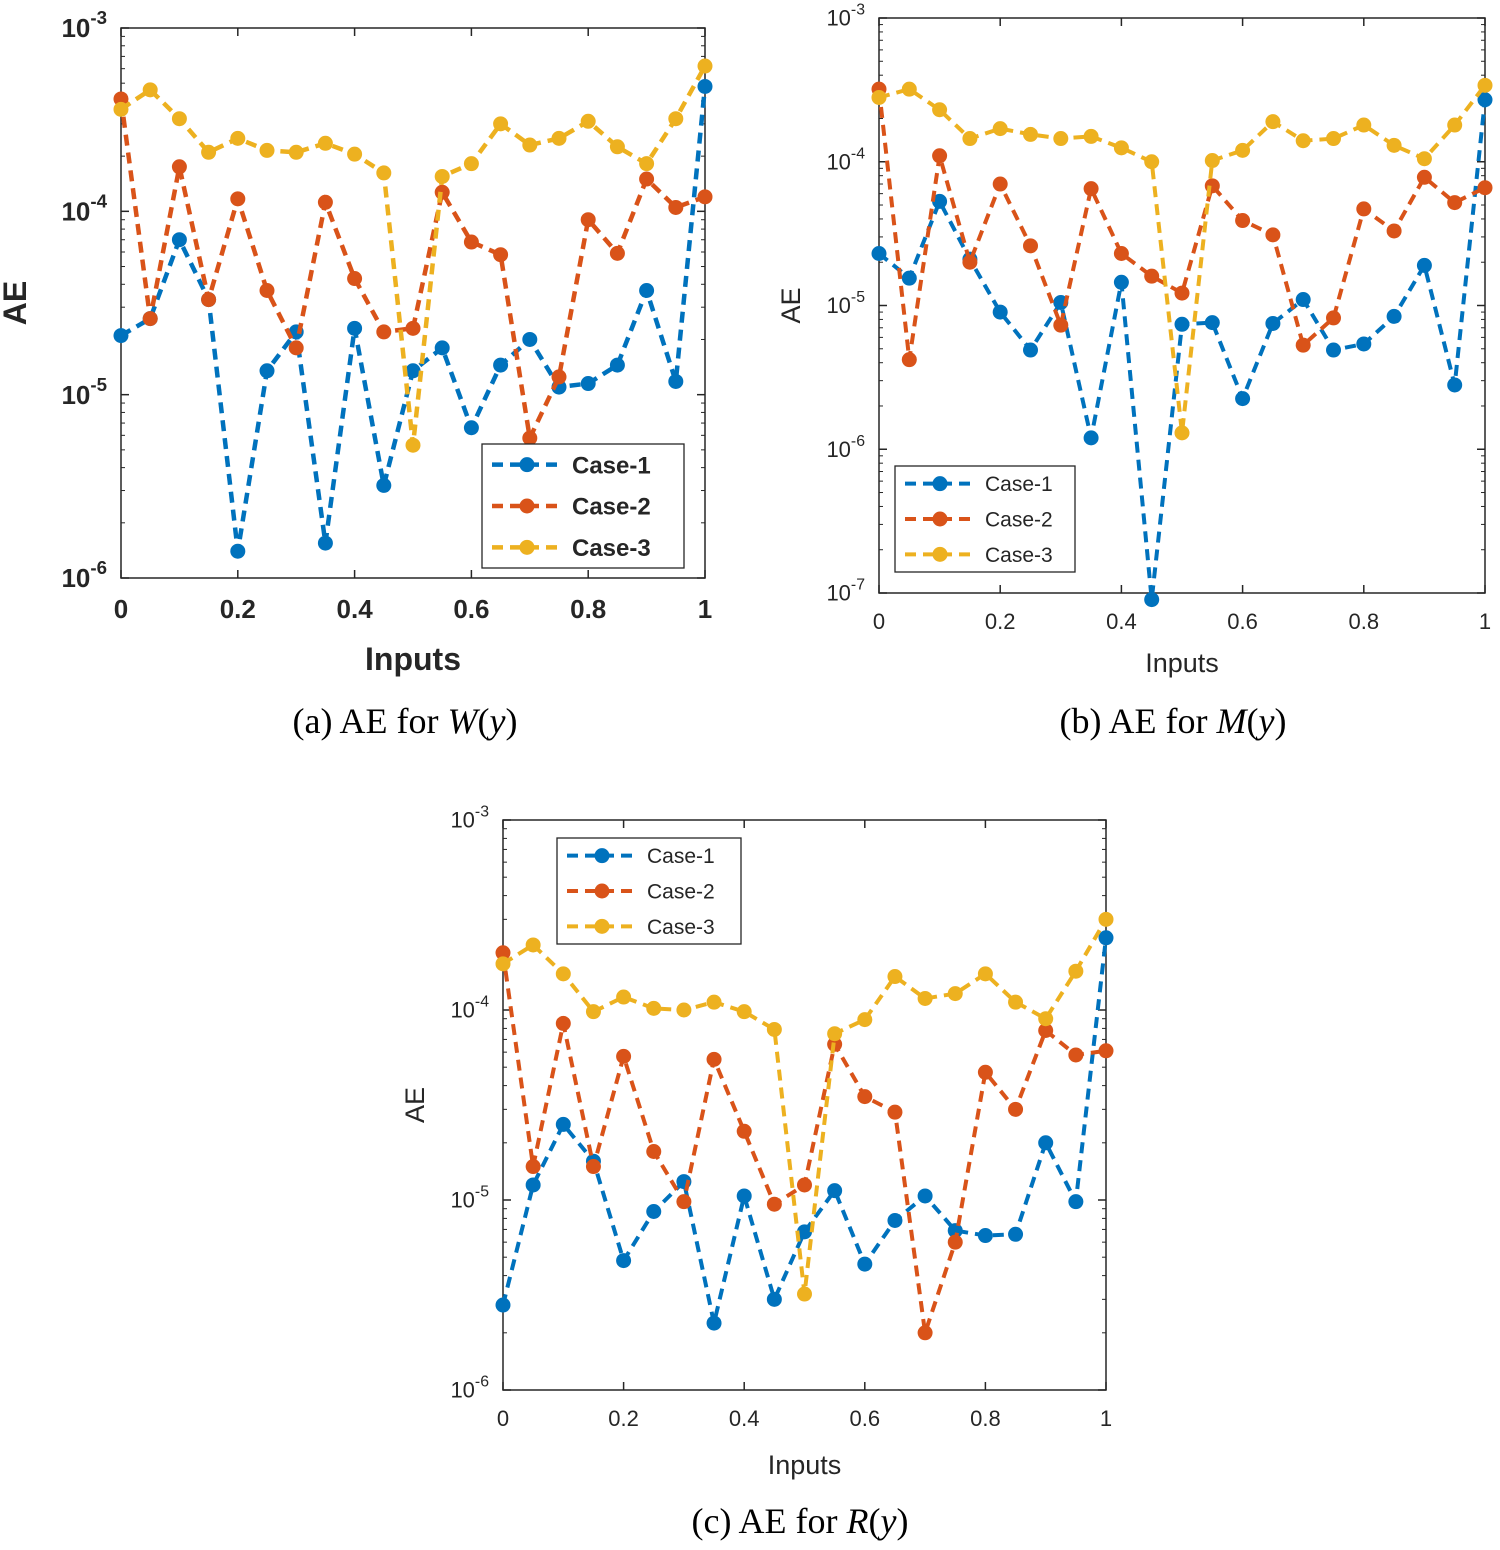  I want to click on x-tick-label: 1, so click(1485, 621).